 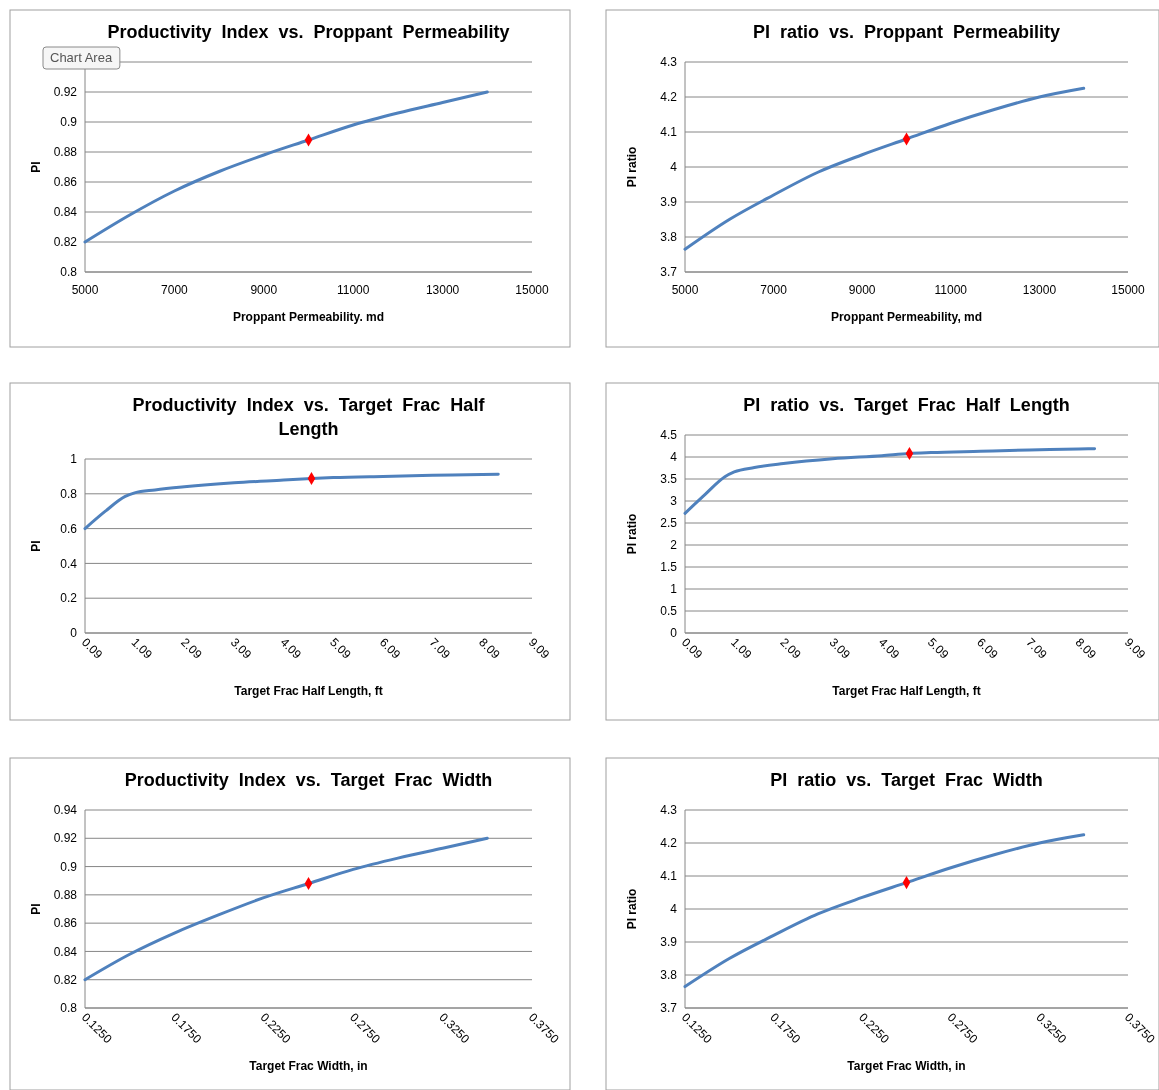 I want to click on y-tick-label: 1.5, so click(x=669, y=567).